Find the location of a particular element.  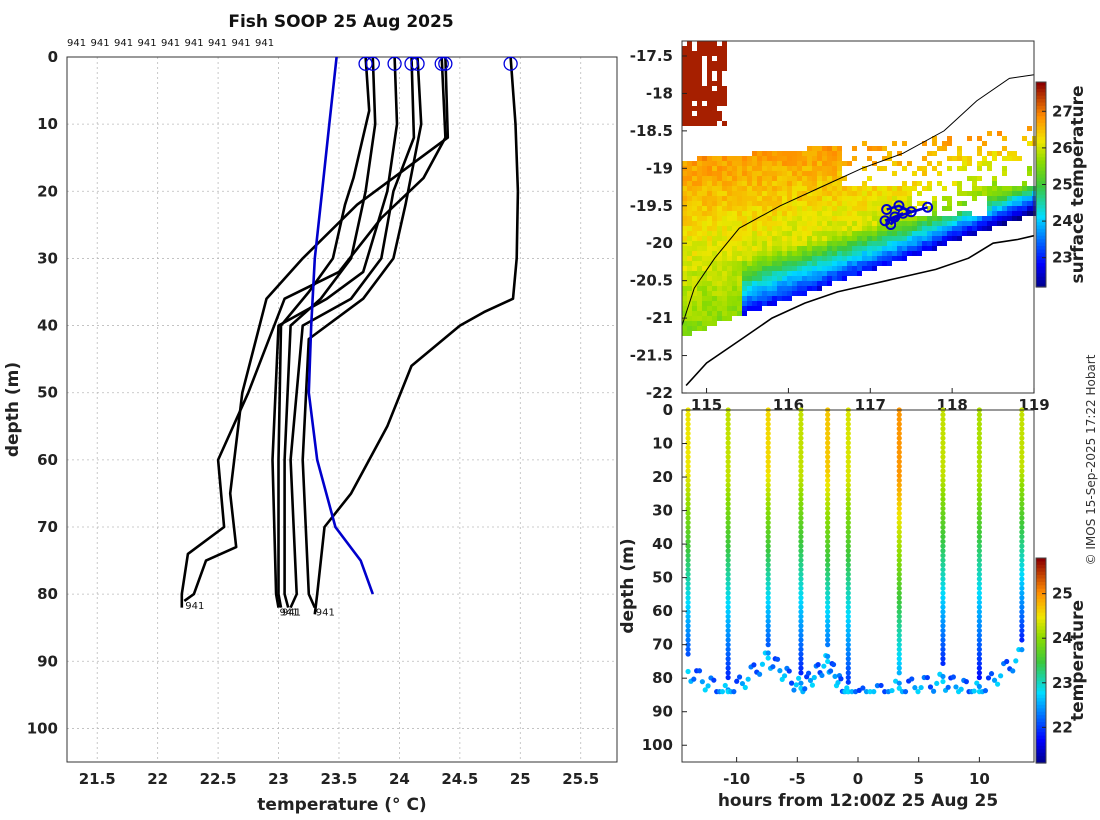

surface-marker is located at coordinates (510, 63).